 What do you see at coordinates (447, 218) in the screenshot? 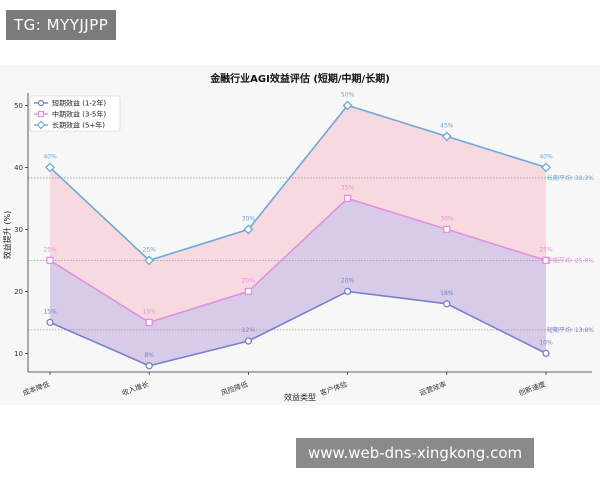
I see `data-label-s1-4: 30%` at bounding box center [447, 218].